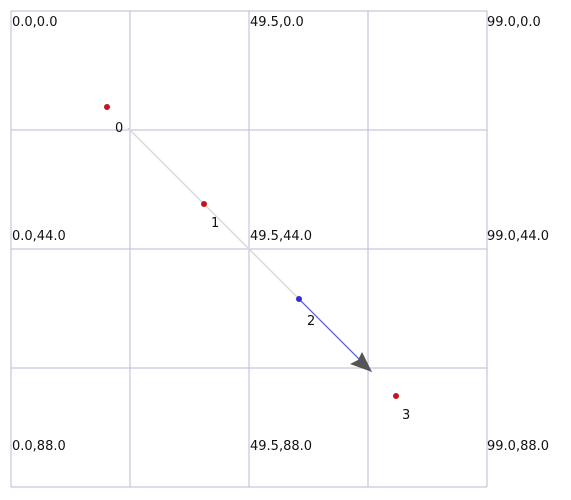  What do you see at coordinates (119, 128) in the screenshot?
I see `node-label: 0` at bounding box center [119, 128].